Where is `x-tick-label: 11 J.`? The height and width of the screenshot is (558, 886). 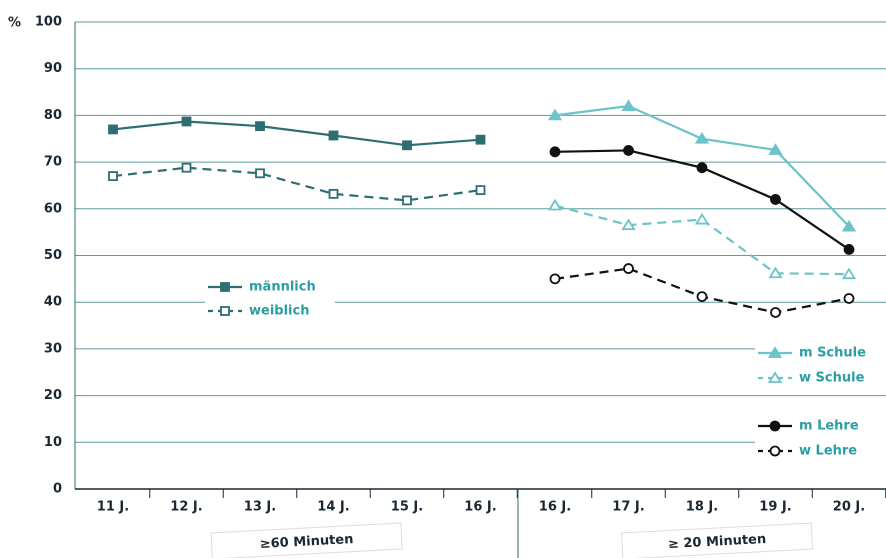 x-tick-label: 11 J. is located at coordinates (113, 507).